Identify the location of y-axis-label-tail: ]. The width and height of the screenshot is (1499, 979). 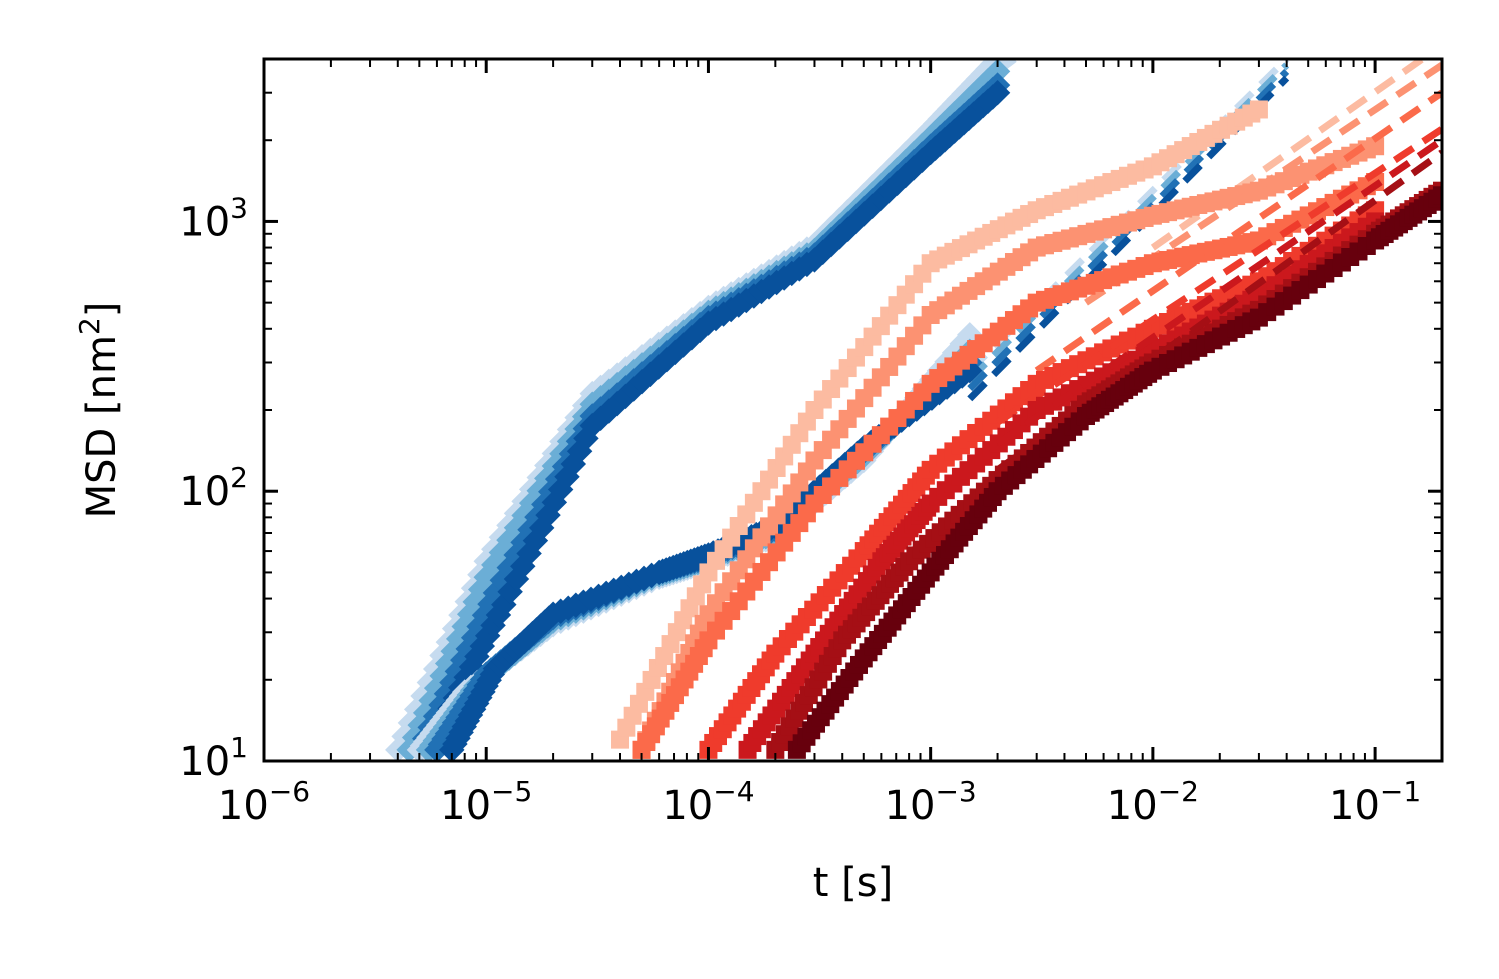
(102, 310).